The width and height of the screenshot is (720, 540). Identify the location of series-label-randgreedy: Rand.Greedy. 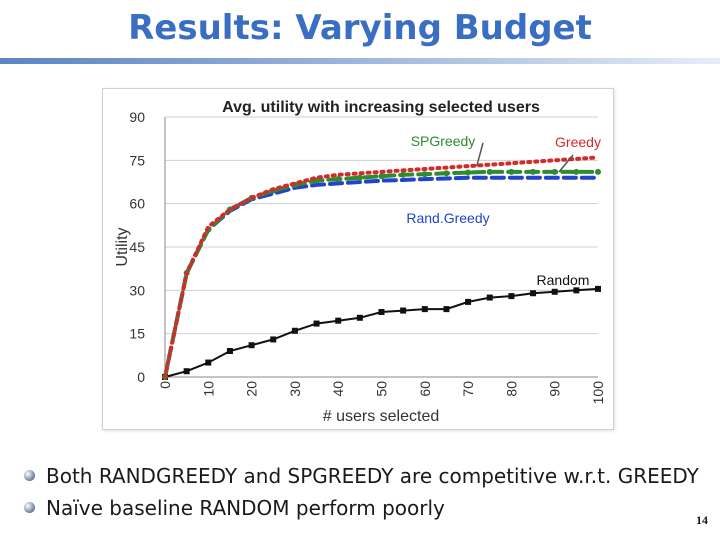
(447, 218).